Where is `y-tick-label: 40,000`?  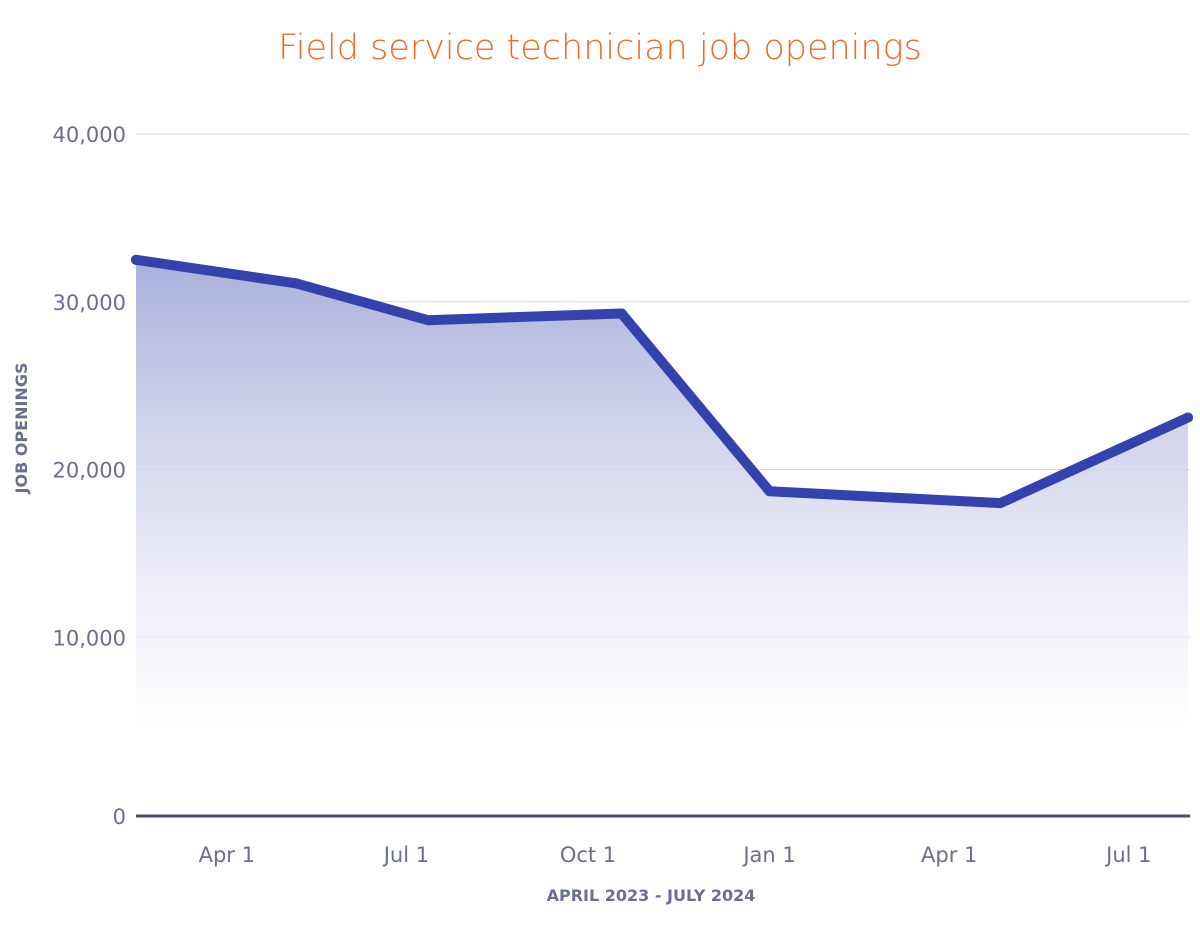 y-tick-label: 40,000 is located at coordinates (89, 135).